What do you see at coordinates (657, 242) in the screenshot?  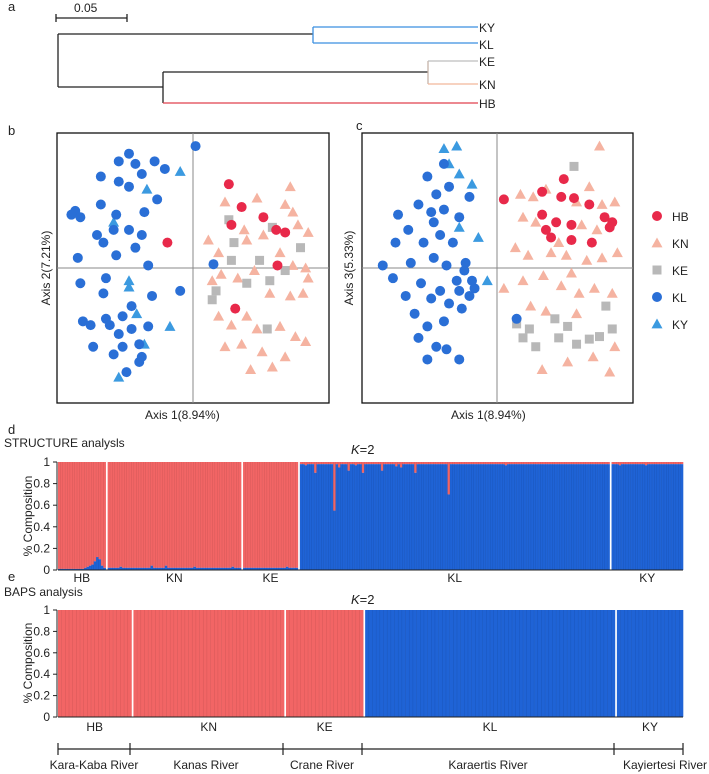 I see `legend-marker-kn` at bounding box center [657, 242].